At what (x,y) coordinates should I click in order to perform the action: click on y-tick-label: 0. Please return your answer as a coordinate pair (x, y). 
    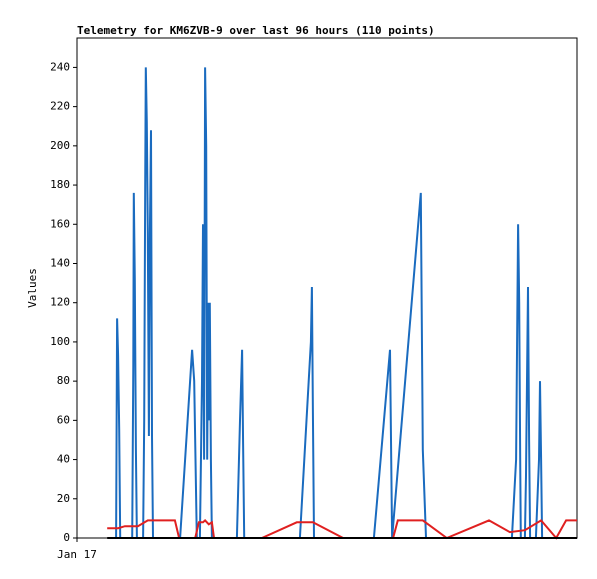
    Looking at the image, I should click on (66, 537).